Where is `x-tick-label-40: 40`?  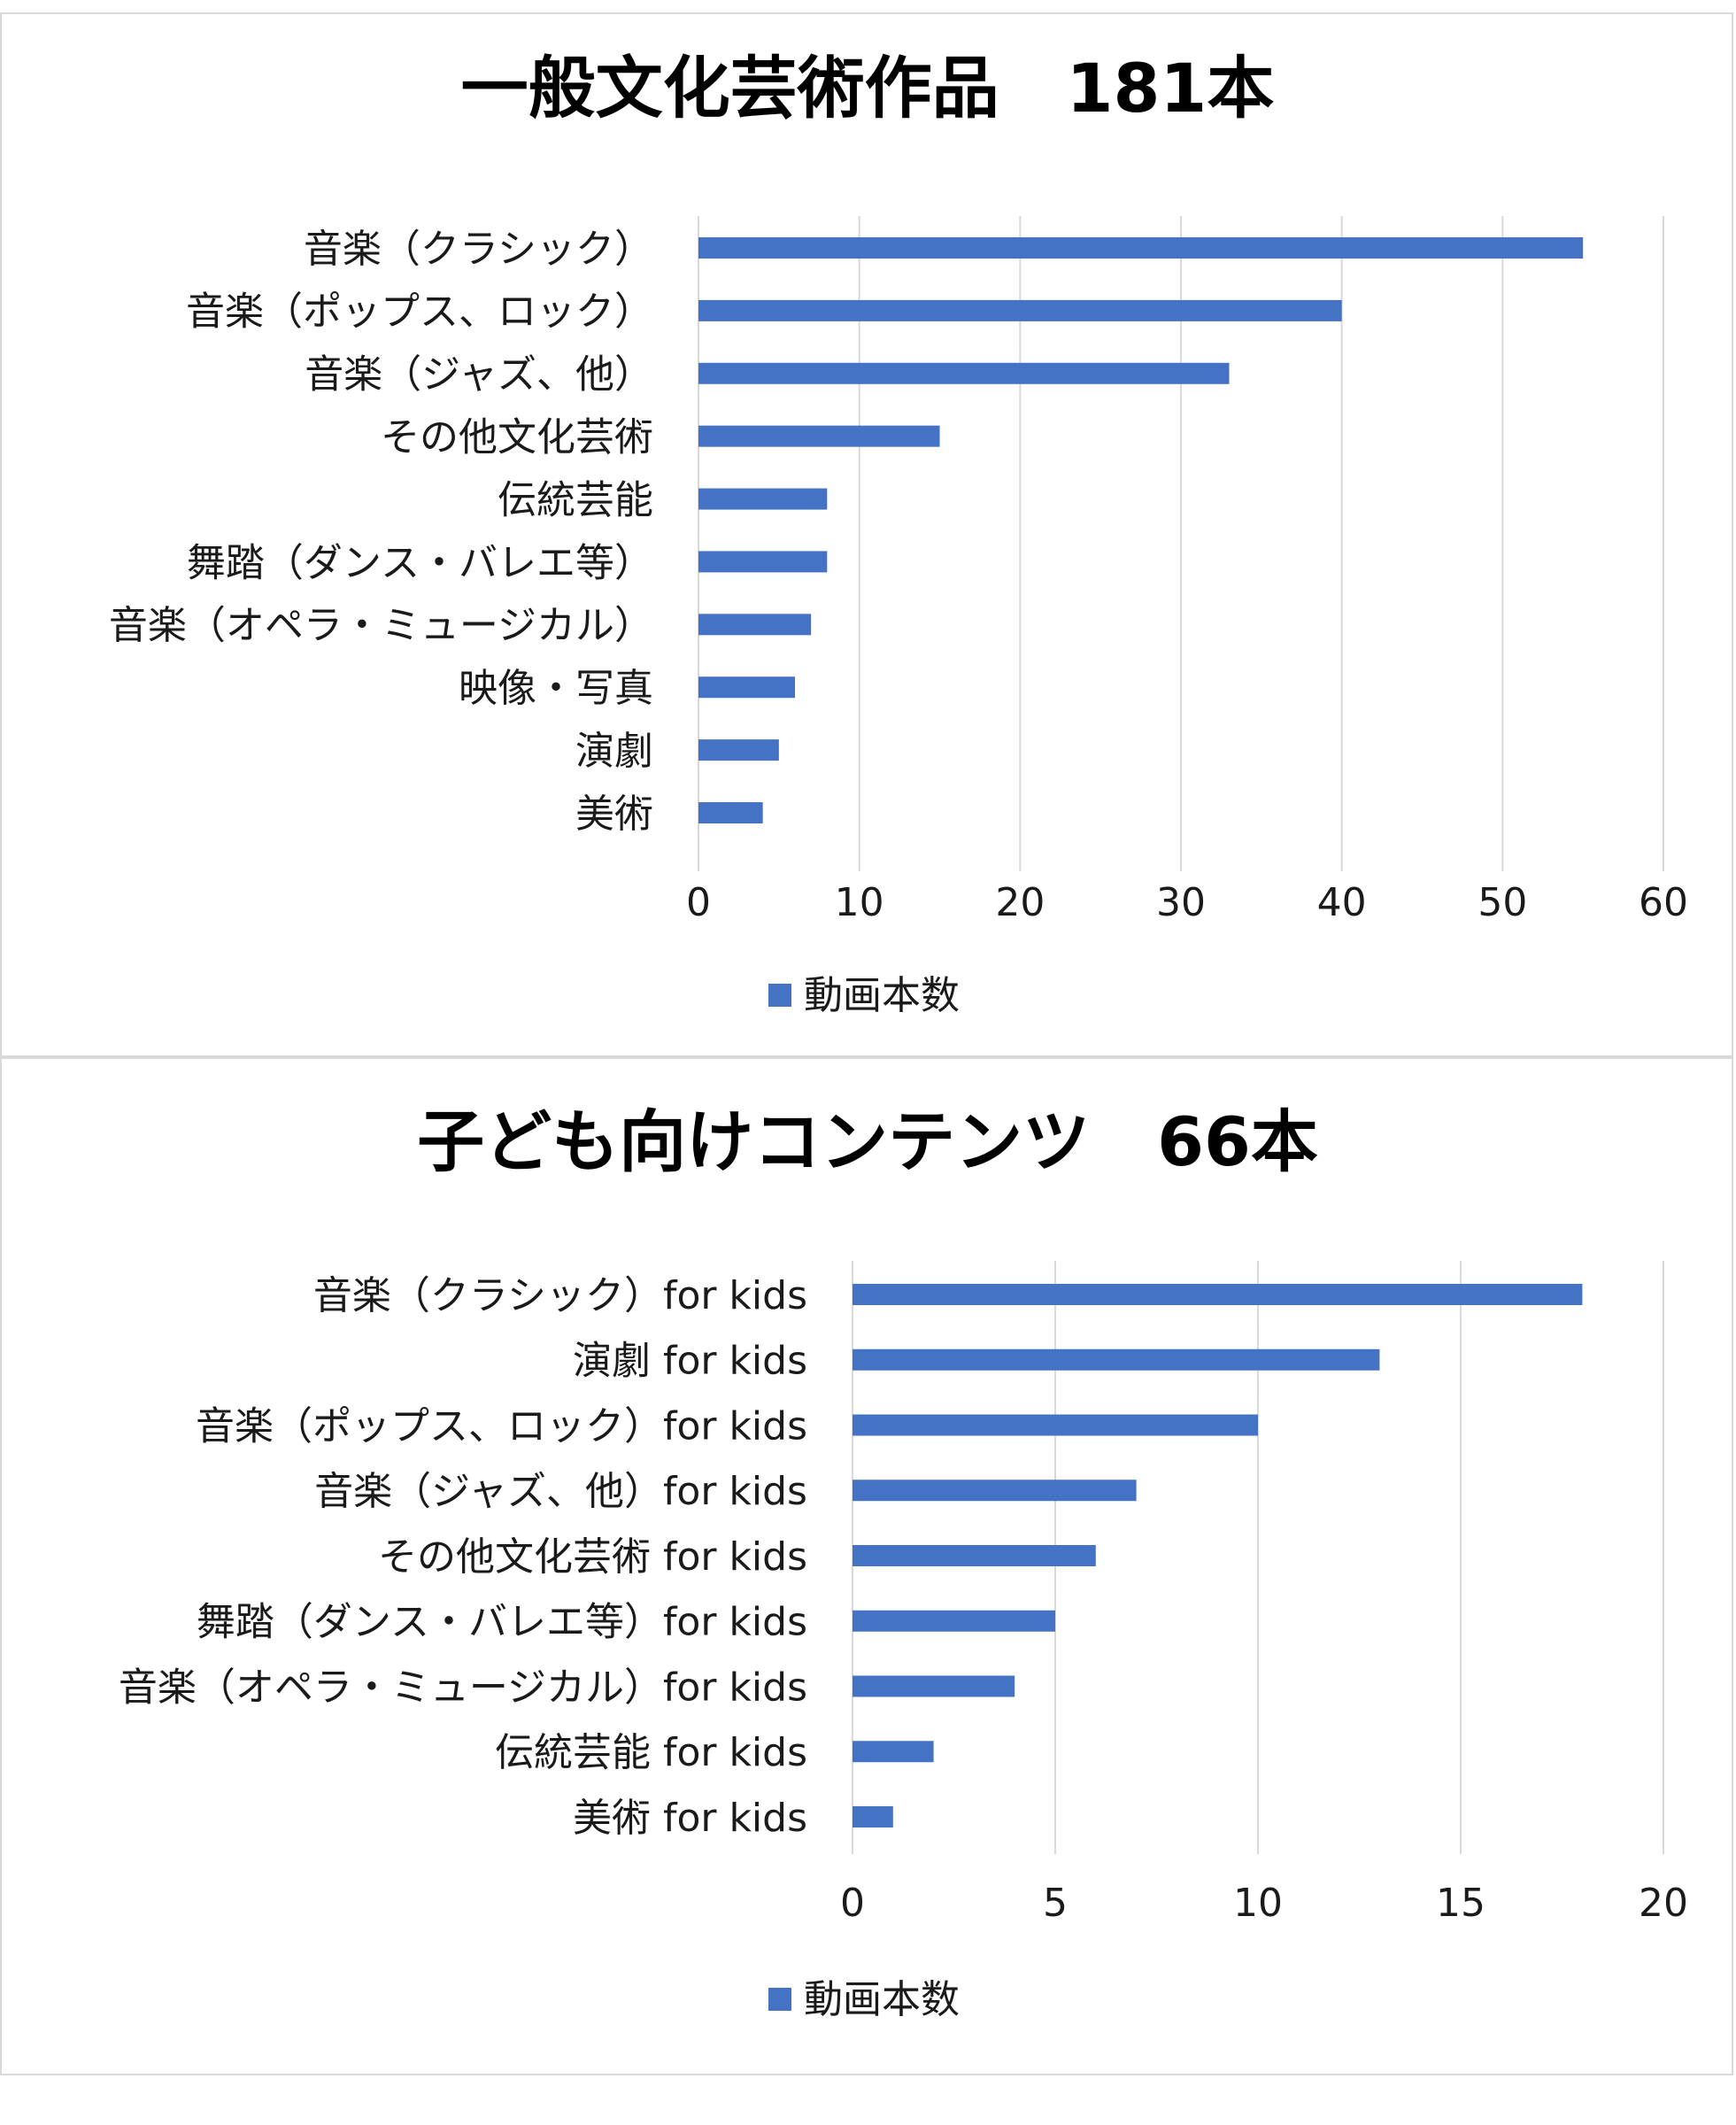
x-tick-label-40: 40 is located at coordinates (1342, 902).